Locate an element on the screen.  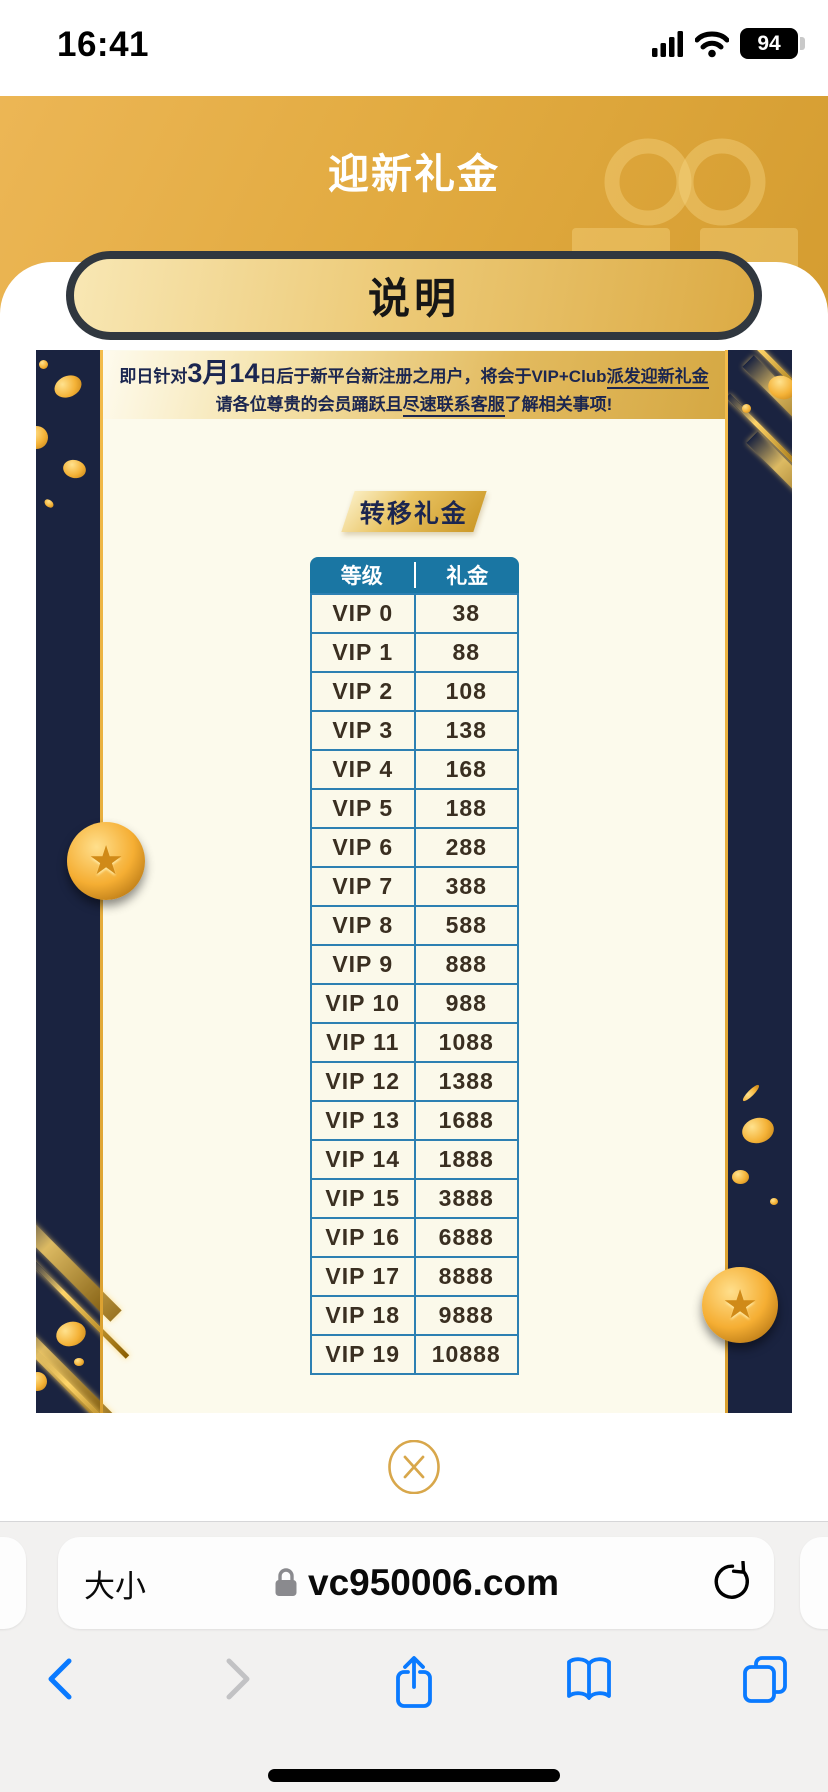
bookmarks-icon is located at coordinates (589, 1678).